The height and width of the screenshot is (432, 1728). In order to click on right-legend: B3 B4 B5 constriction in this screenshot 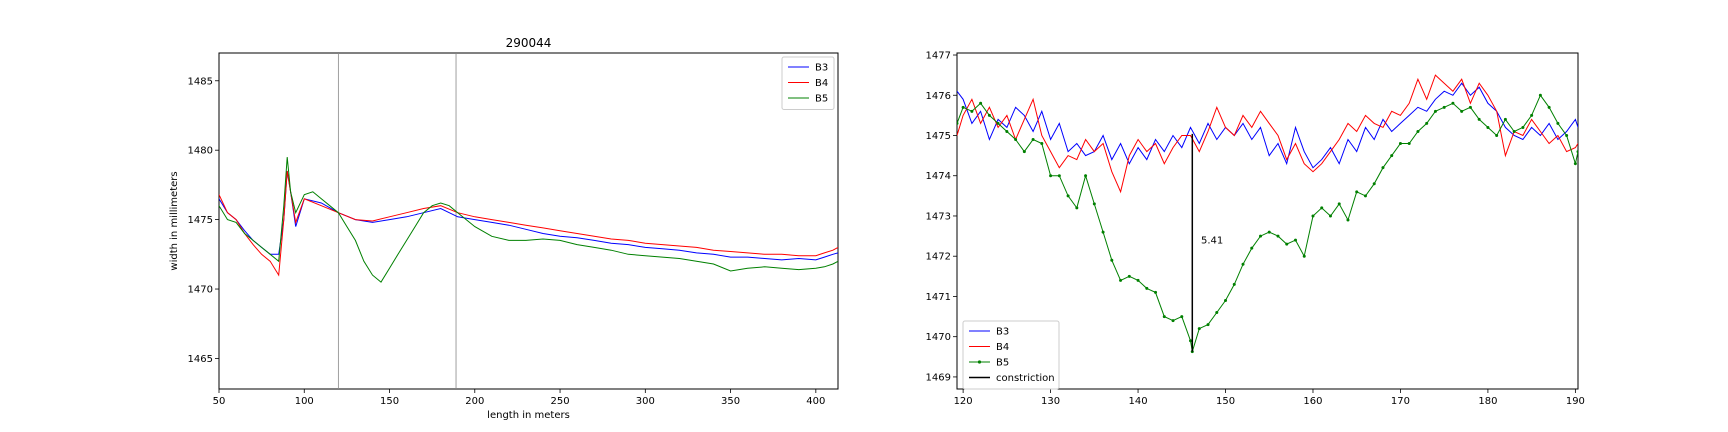, I will do `click(1011, 355)`.